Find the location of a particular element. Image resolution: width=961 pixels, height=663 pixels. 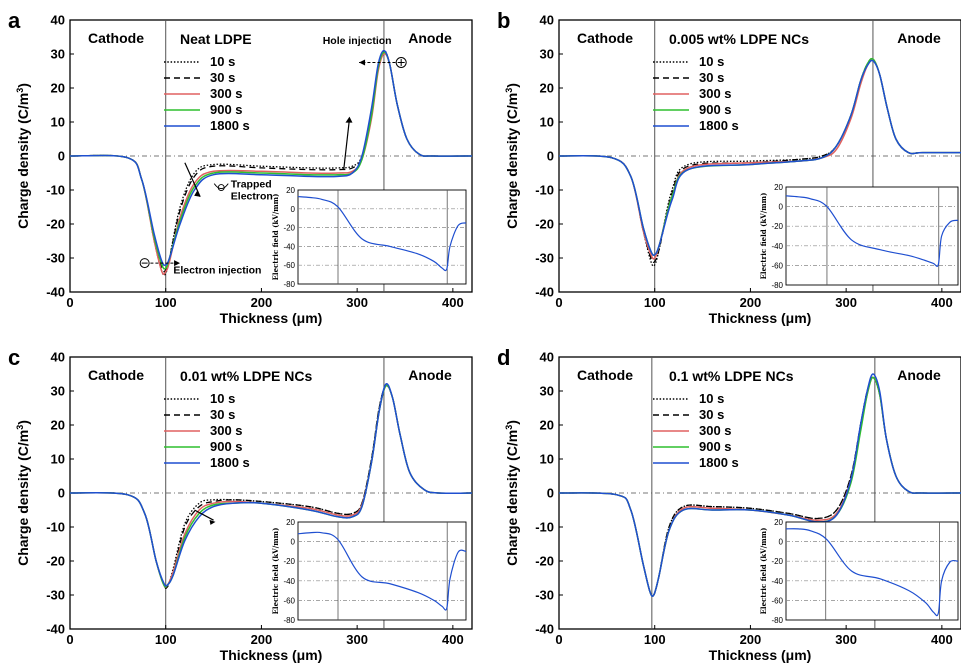

x-tick-label: 300 is located at coordinates (357, 639).